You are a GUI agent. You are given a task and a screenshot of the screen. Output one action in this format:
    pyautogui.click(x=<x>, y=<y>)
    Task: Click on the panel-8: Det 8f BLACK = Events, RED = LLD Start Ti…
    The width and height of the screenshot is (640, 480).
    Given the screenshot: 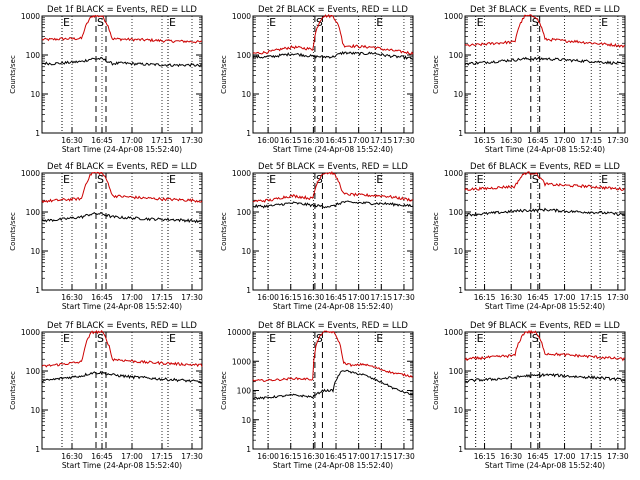 What is the action you would take?
    pyautogui.click(x=317, y=395)
    